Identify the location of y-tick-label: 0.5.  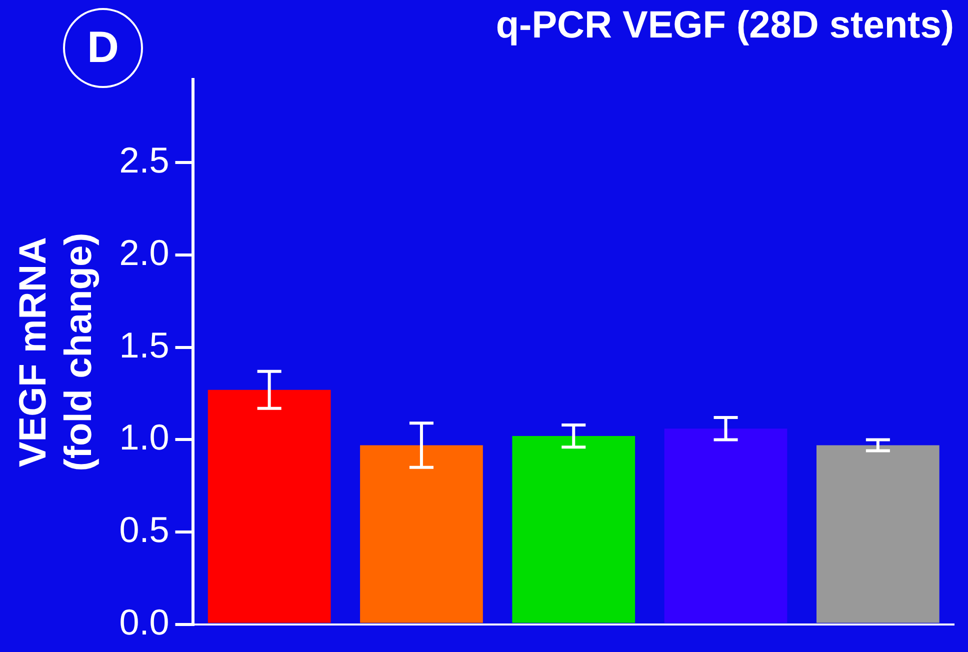
(144, 529).